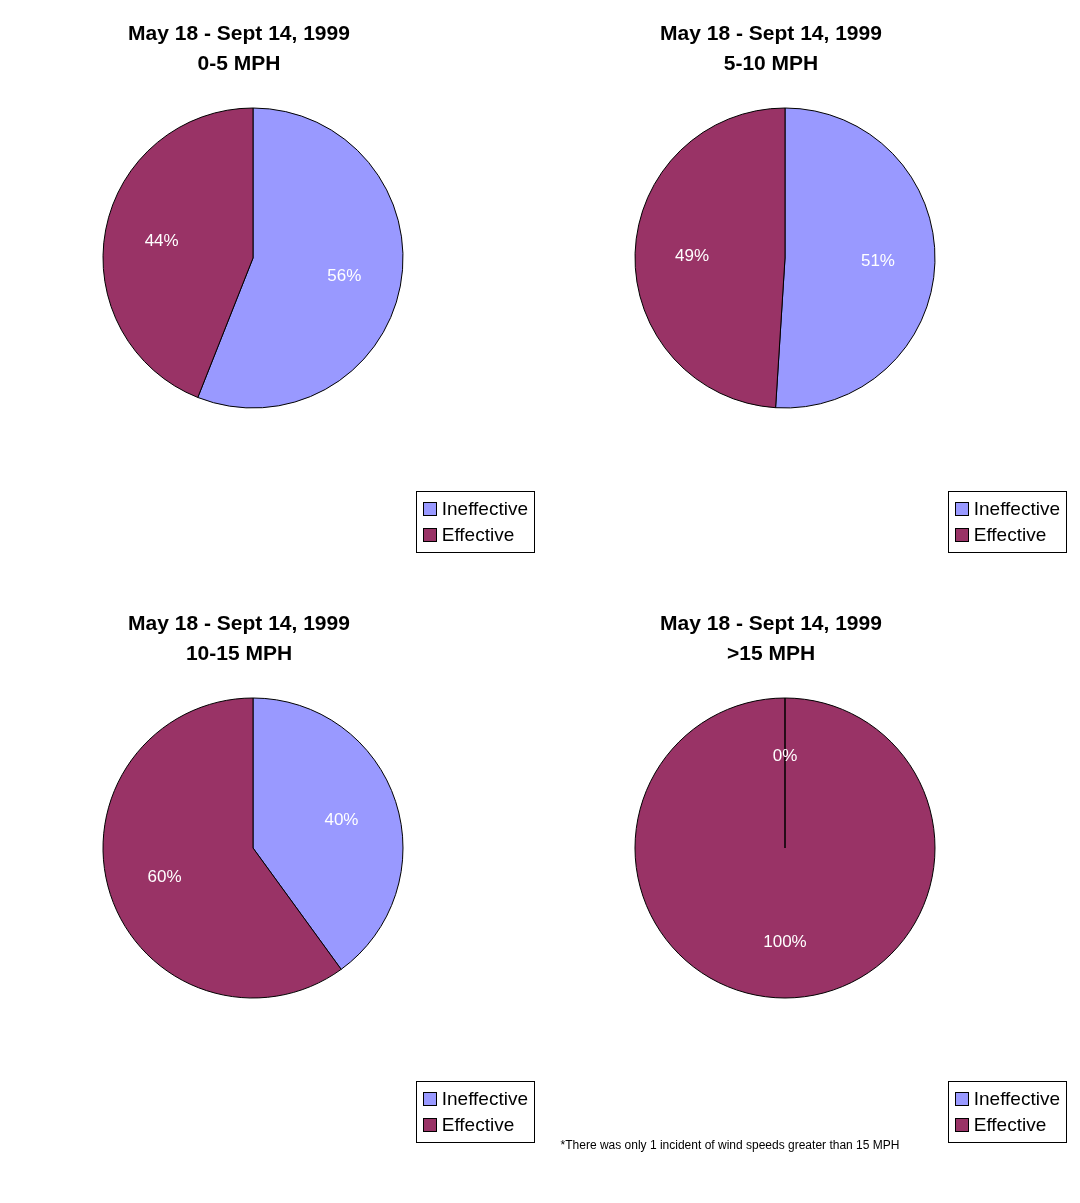 The height and width of the screenshot is (1203, 1080). What do you see at coordinates (877, 261) in the screenshot?
I see `data-label: 51%` at bounding box center [877, 261].